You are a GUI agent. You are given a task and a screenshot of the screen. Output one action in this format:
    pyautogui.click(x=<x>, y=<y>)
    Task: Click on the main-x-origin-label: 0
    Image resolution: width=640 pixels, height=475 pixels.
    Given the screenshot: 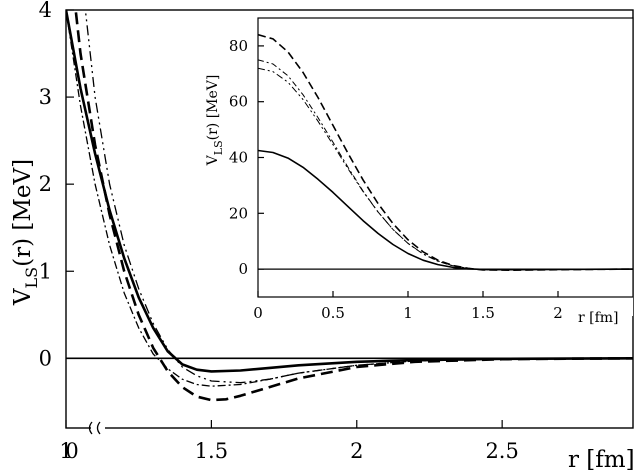 What is the action you would take?
    pyautogui.click(x=71, y=451)
    